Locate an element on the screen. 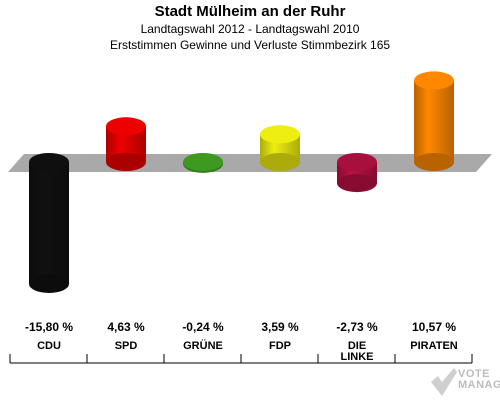 The height and width of the screenshot is (405, 500). checkmark-icon is located at coordinates (444, 382).